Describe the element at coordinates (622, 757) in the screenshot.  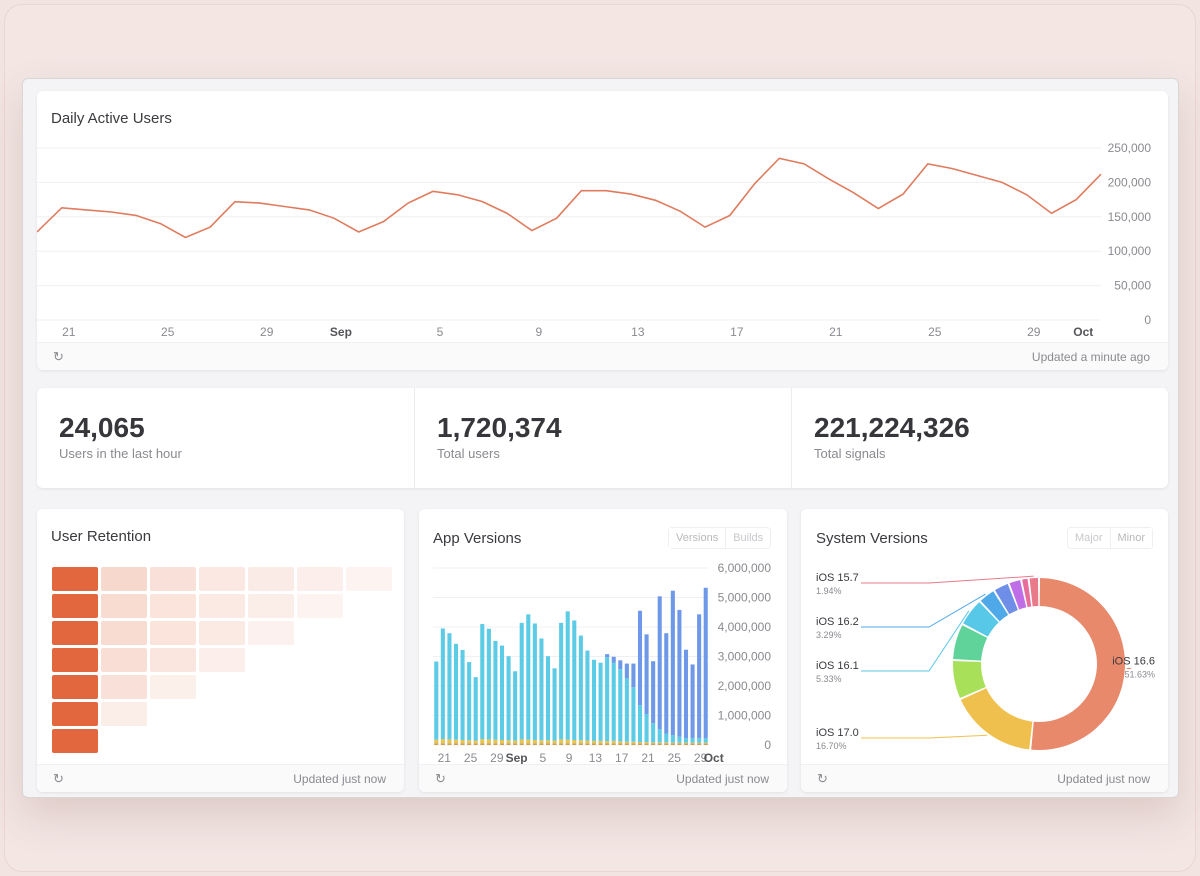
I see `x-tick-label: 17` at that location.